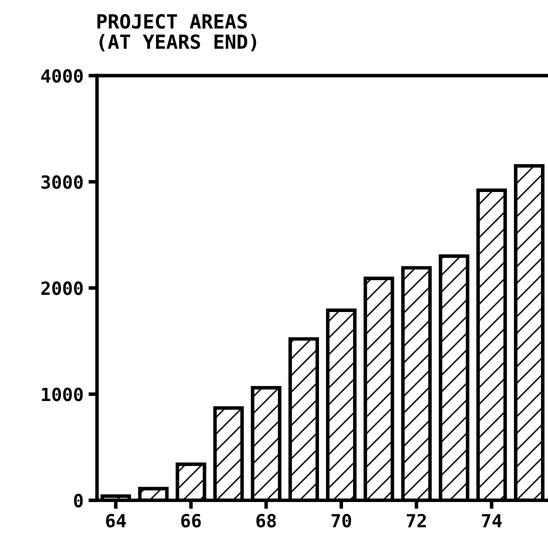  What do you see at coordinates (62, 288) in the screenshot?
I see `y-tick-label: 2000` at bounding box center [62, 288].